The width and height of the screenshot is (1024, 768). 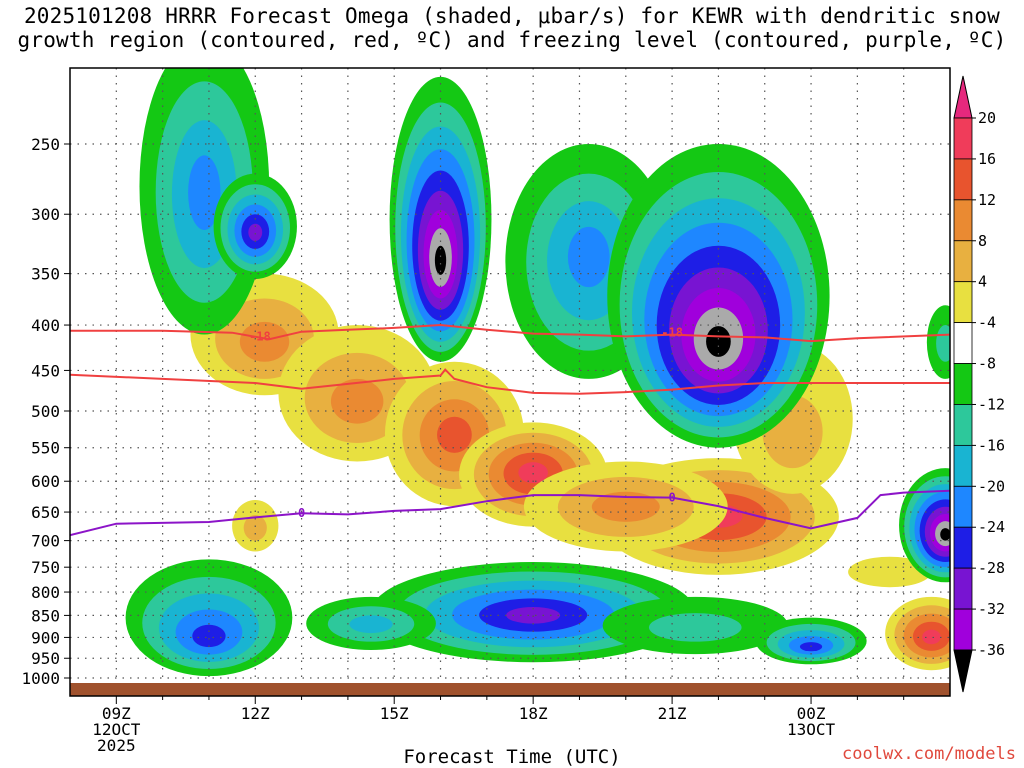 What do you see at coordinates (945, 534) in the screenshot?
I see `ascent-02z-level` at bounding box center [945, 534].